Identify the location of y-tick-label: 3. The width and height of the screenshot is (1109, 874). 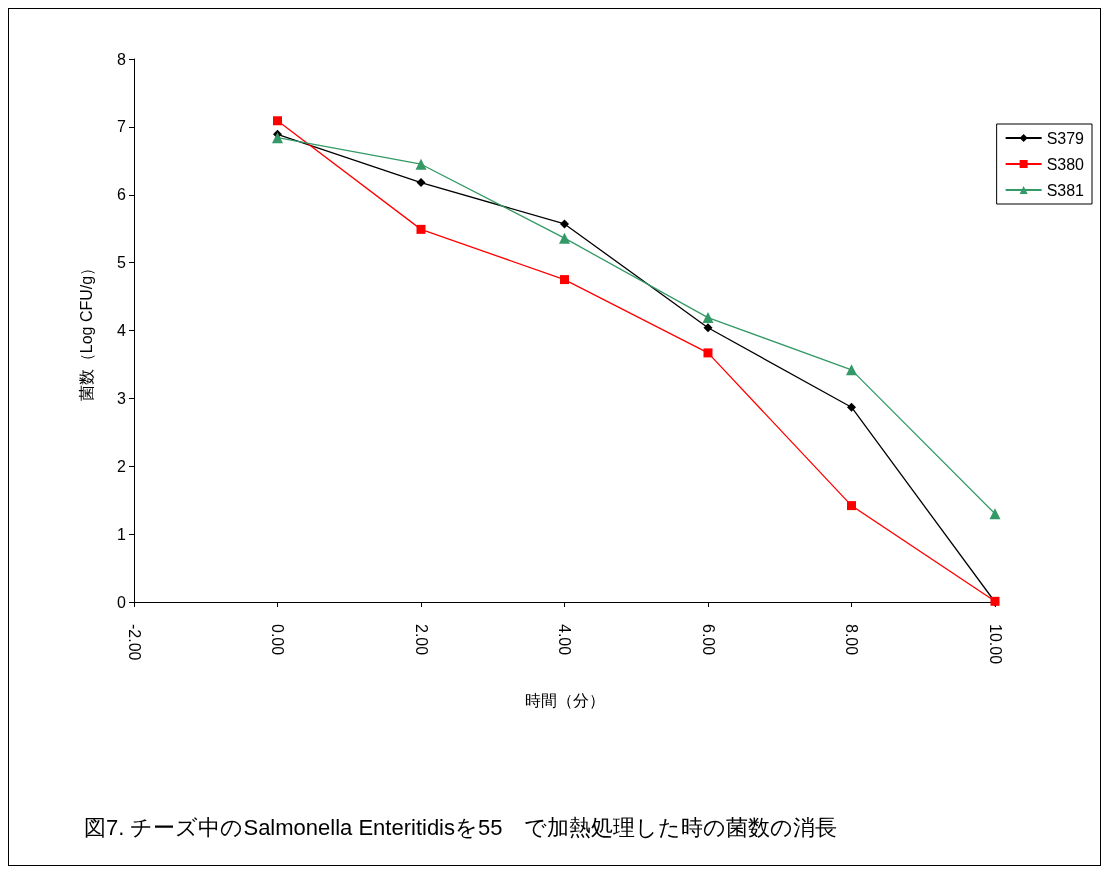
(122, 398).